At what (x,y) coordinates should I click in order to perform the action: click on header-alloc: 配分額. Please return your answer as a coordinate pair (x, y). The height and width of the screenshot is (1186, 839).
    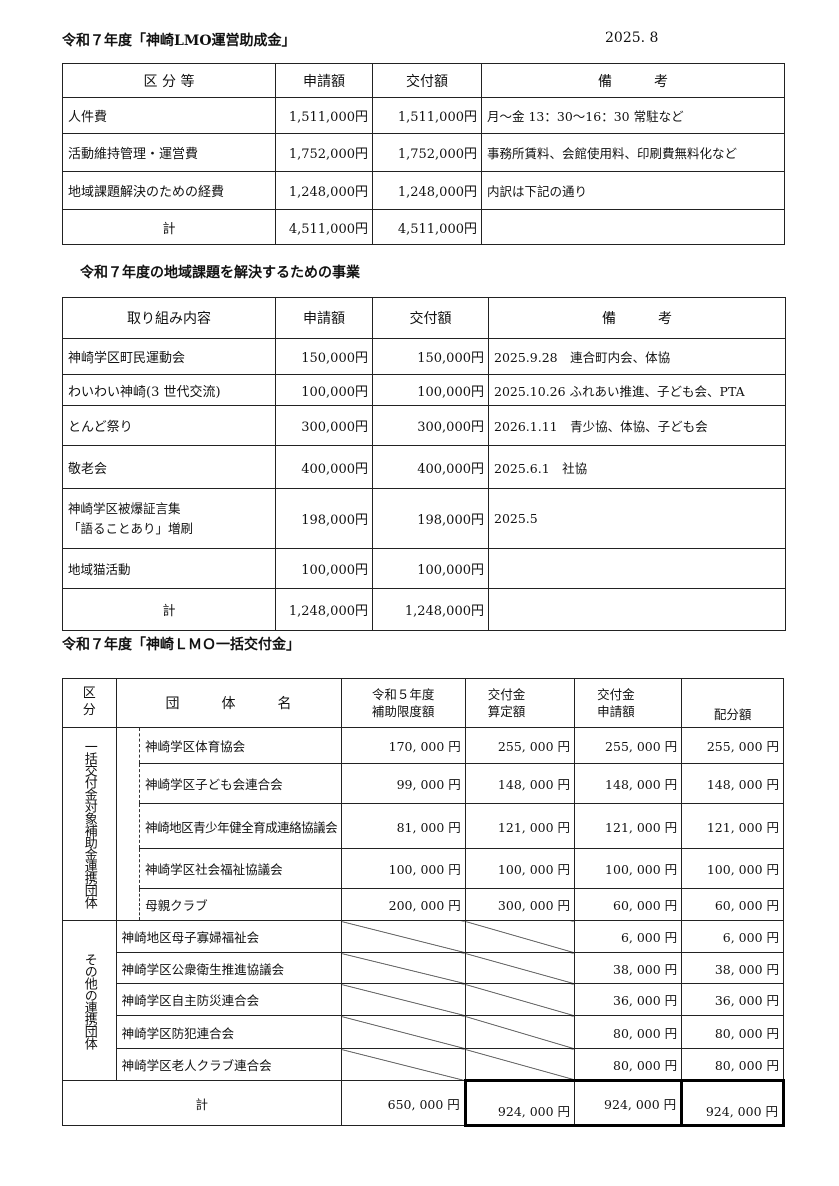
    Looking at the image, I should click on (732, 703).